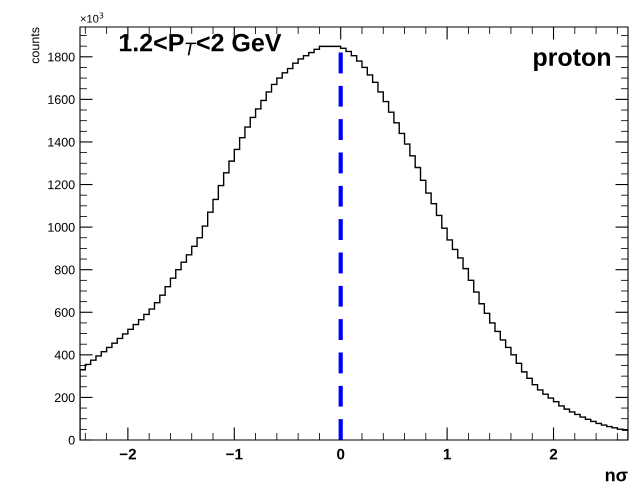 The image size is (637, 499). What do you see at coordinates (128, 454) in the screenshot?
I see `x-tick-label: −2` at bounding box center [128, 454].